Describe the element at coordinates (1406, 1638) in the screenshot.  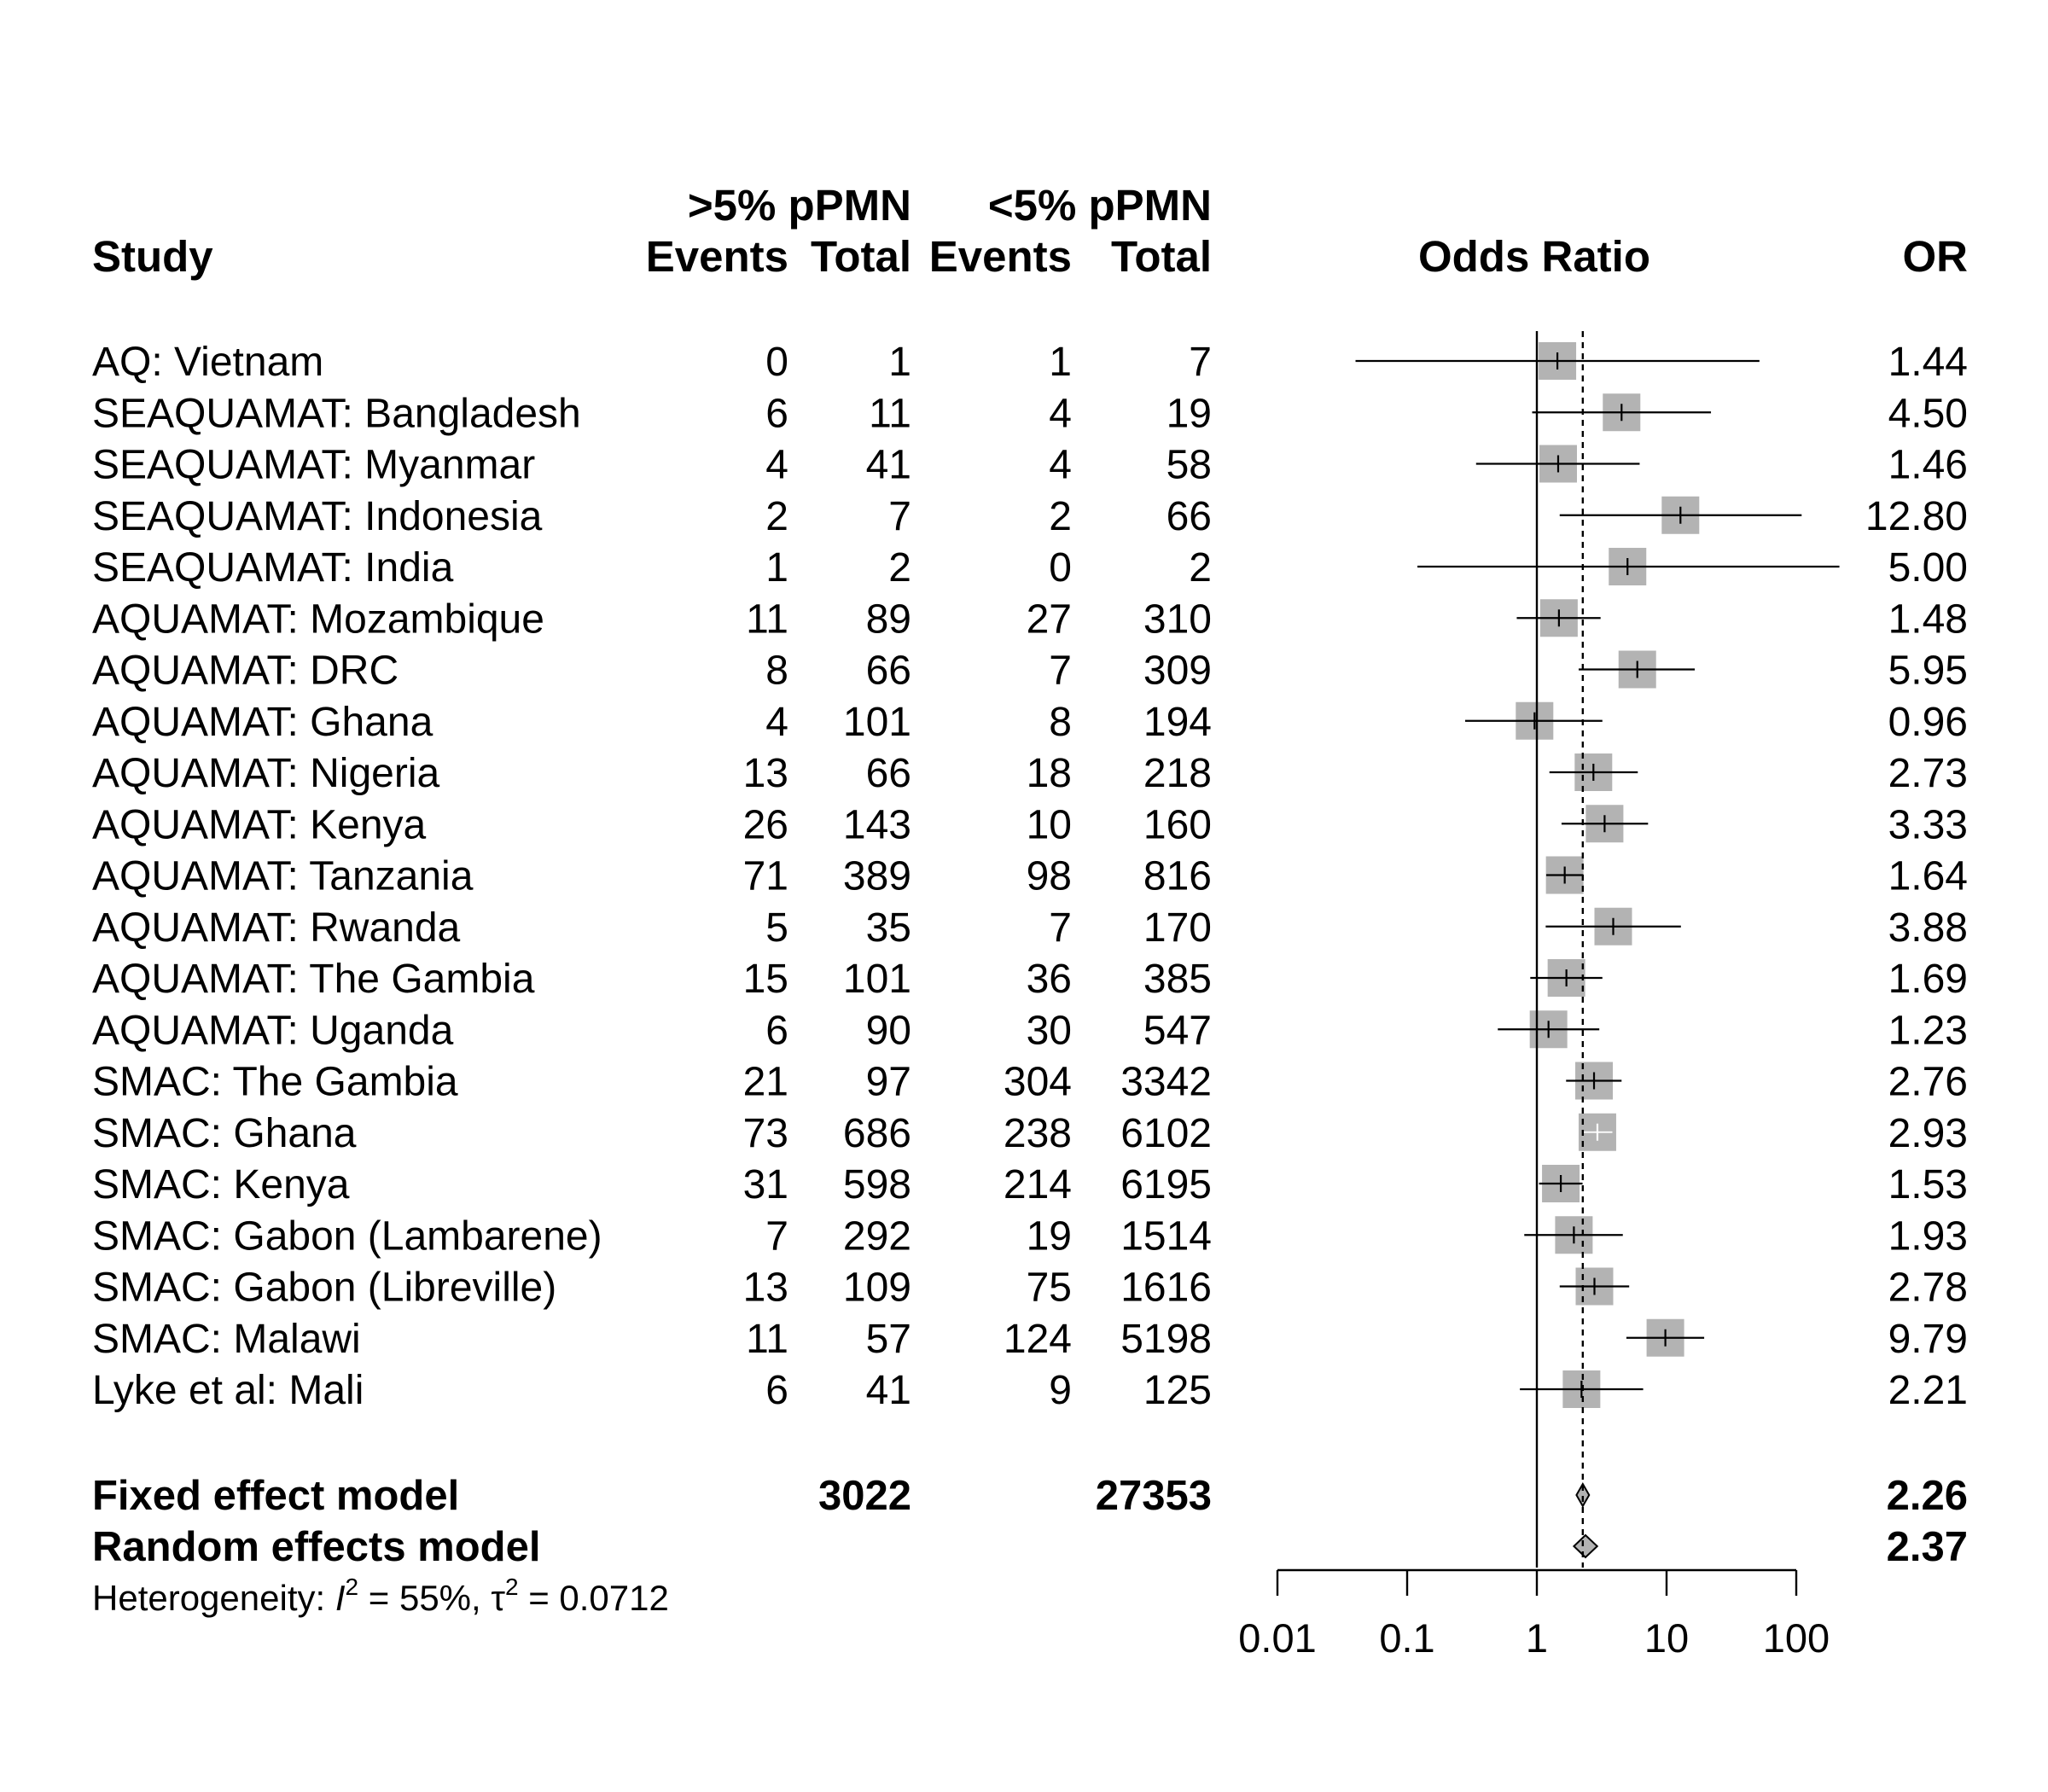
I see `x-axis-tick-label: 0.1` at that location.